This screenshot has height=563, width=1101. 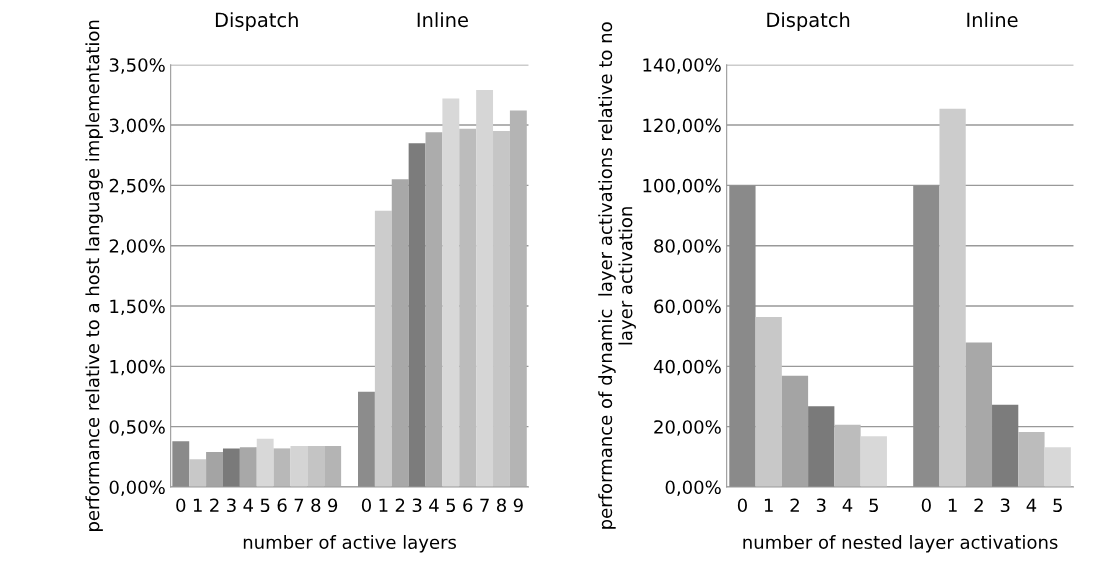 I want to click on y-tick-label: 2,50%, so click(x=137, y=186).